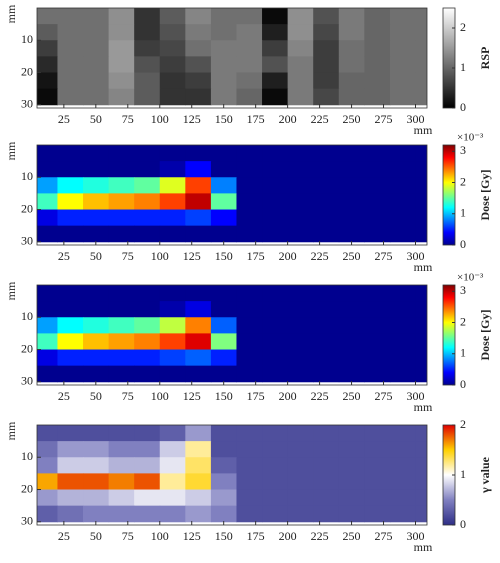 The height and width of the screenshot is (563, 500). What do you see at coordinates (352, 536) in the screenshot?
I see `x-tick-label: 250` at bounding box center [352, 536].